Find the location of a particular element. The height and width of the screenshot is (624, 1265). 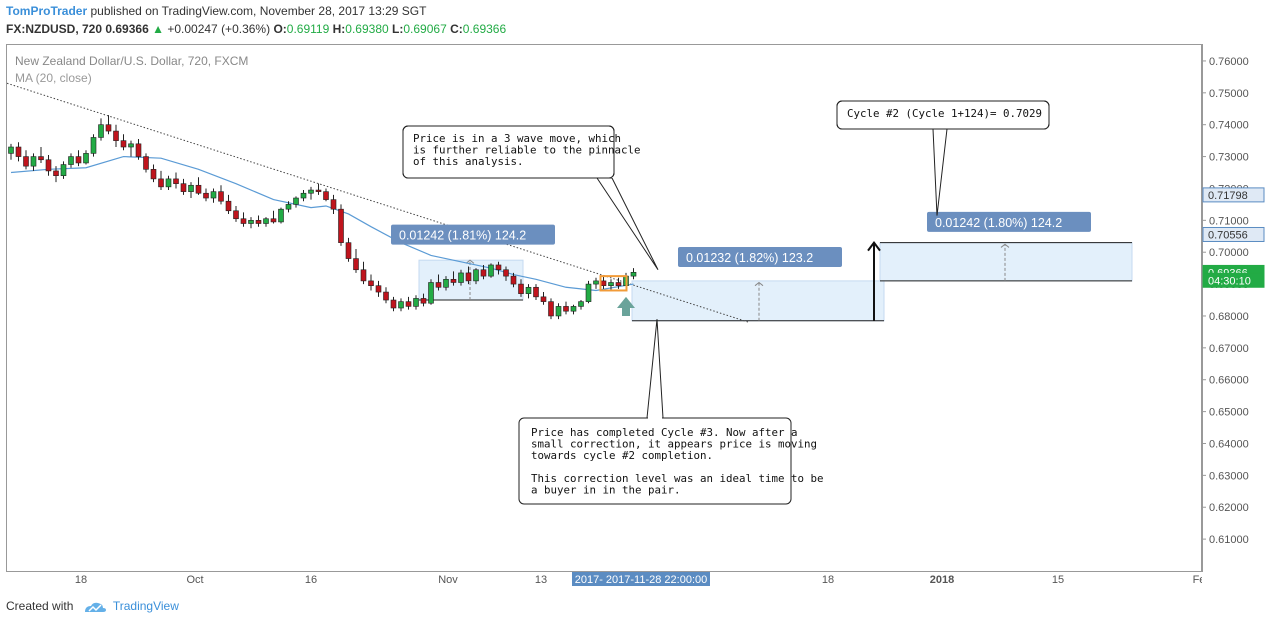

price-tag-label: 0.70556 is located at coordinates (1228, 235).